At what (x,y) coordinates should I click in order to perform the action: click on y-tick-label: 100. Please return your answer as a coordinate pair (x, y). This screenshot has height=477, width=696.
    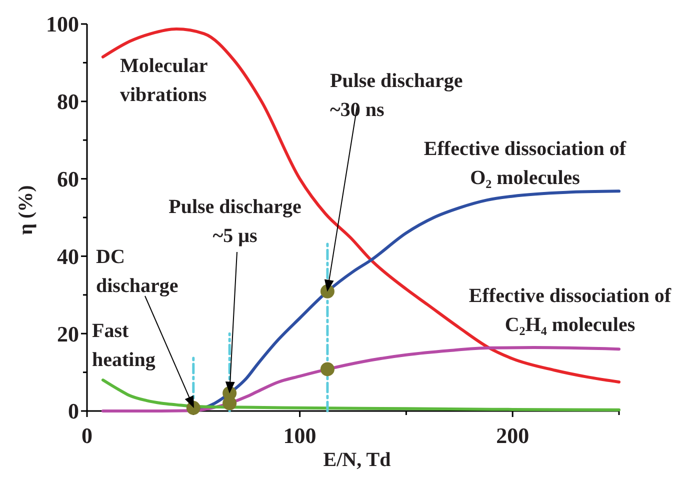
    Looking at the image, I should click on (62, 24).